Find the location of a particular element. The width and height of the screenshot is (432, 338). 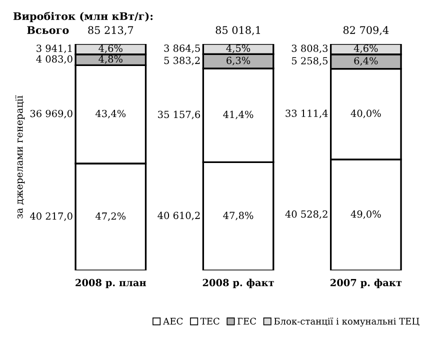

legend-label: Блок-станції і комунальні ТЕЦ is located at coordinates (347, 322).